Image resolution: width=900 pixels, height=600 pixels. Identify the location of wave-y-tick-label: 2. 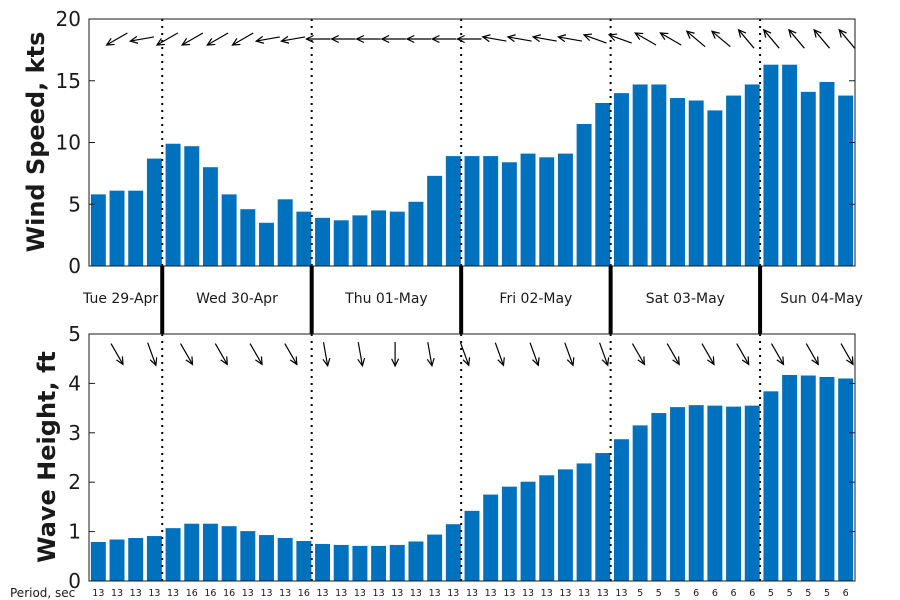
(74, 482).